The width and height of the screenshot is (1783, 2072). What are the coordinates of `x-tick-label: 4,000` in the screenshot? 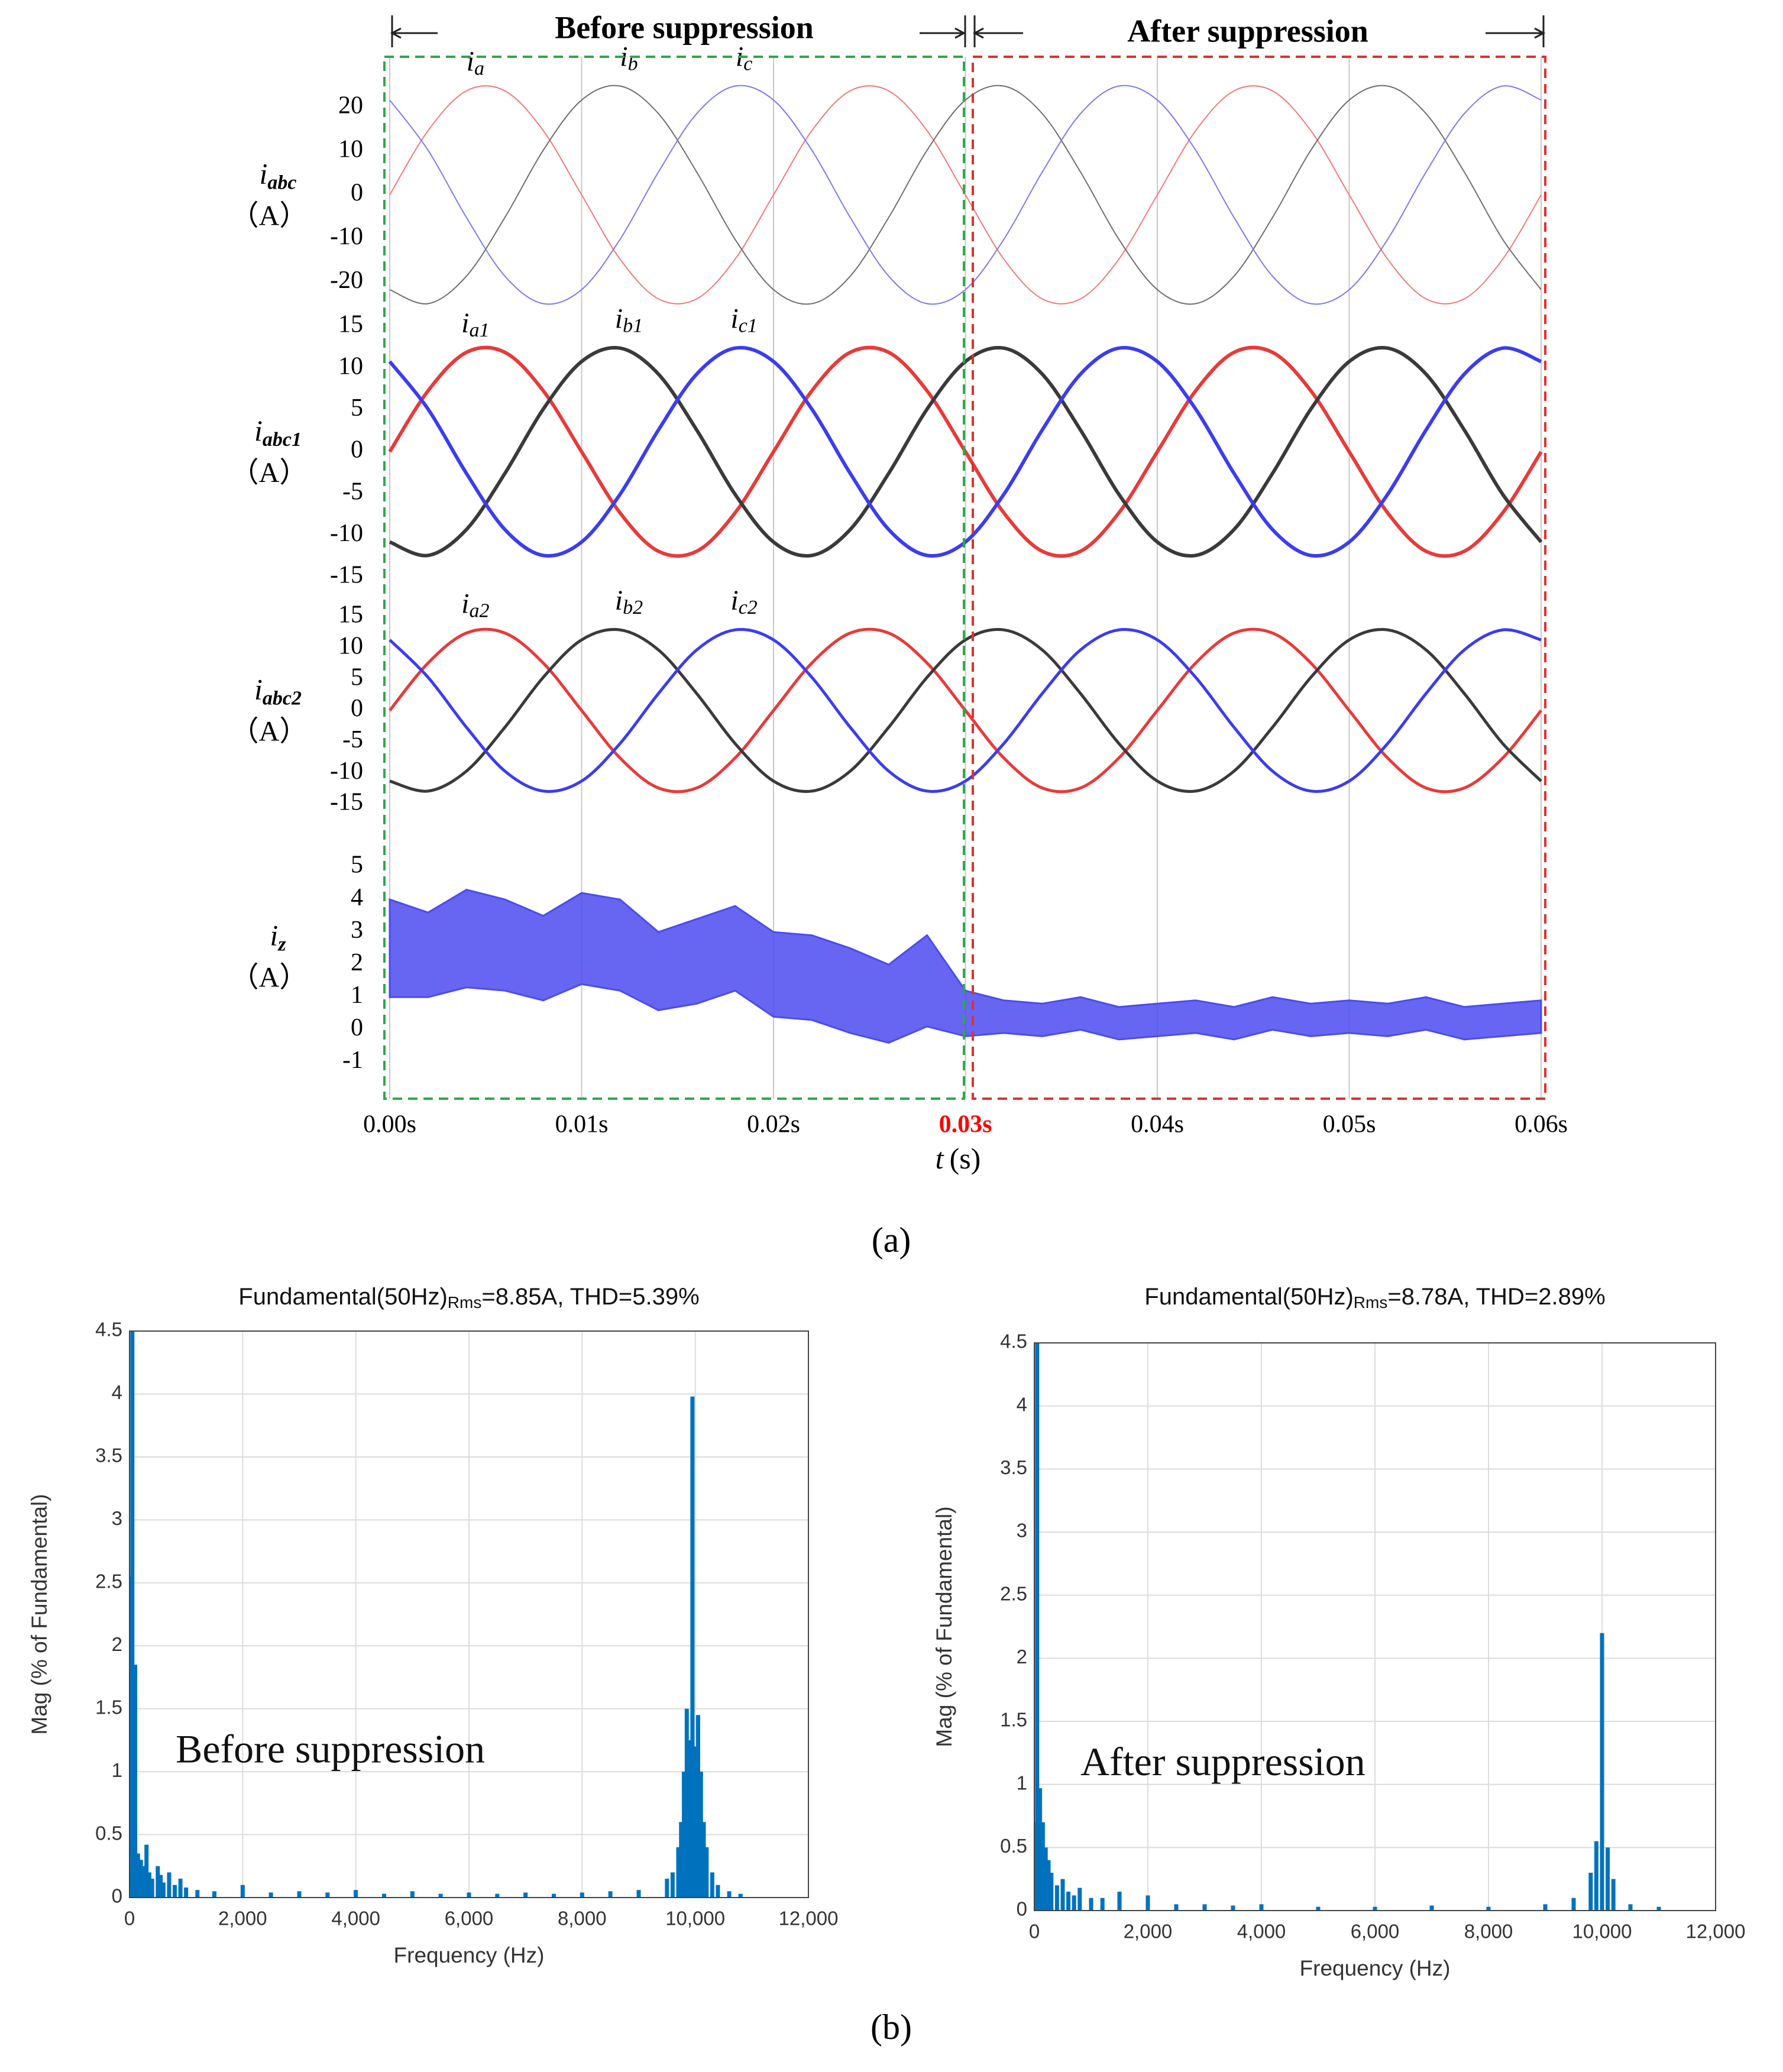 It's located at (1261, 1931).